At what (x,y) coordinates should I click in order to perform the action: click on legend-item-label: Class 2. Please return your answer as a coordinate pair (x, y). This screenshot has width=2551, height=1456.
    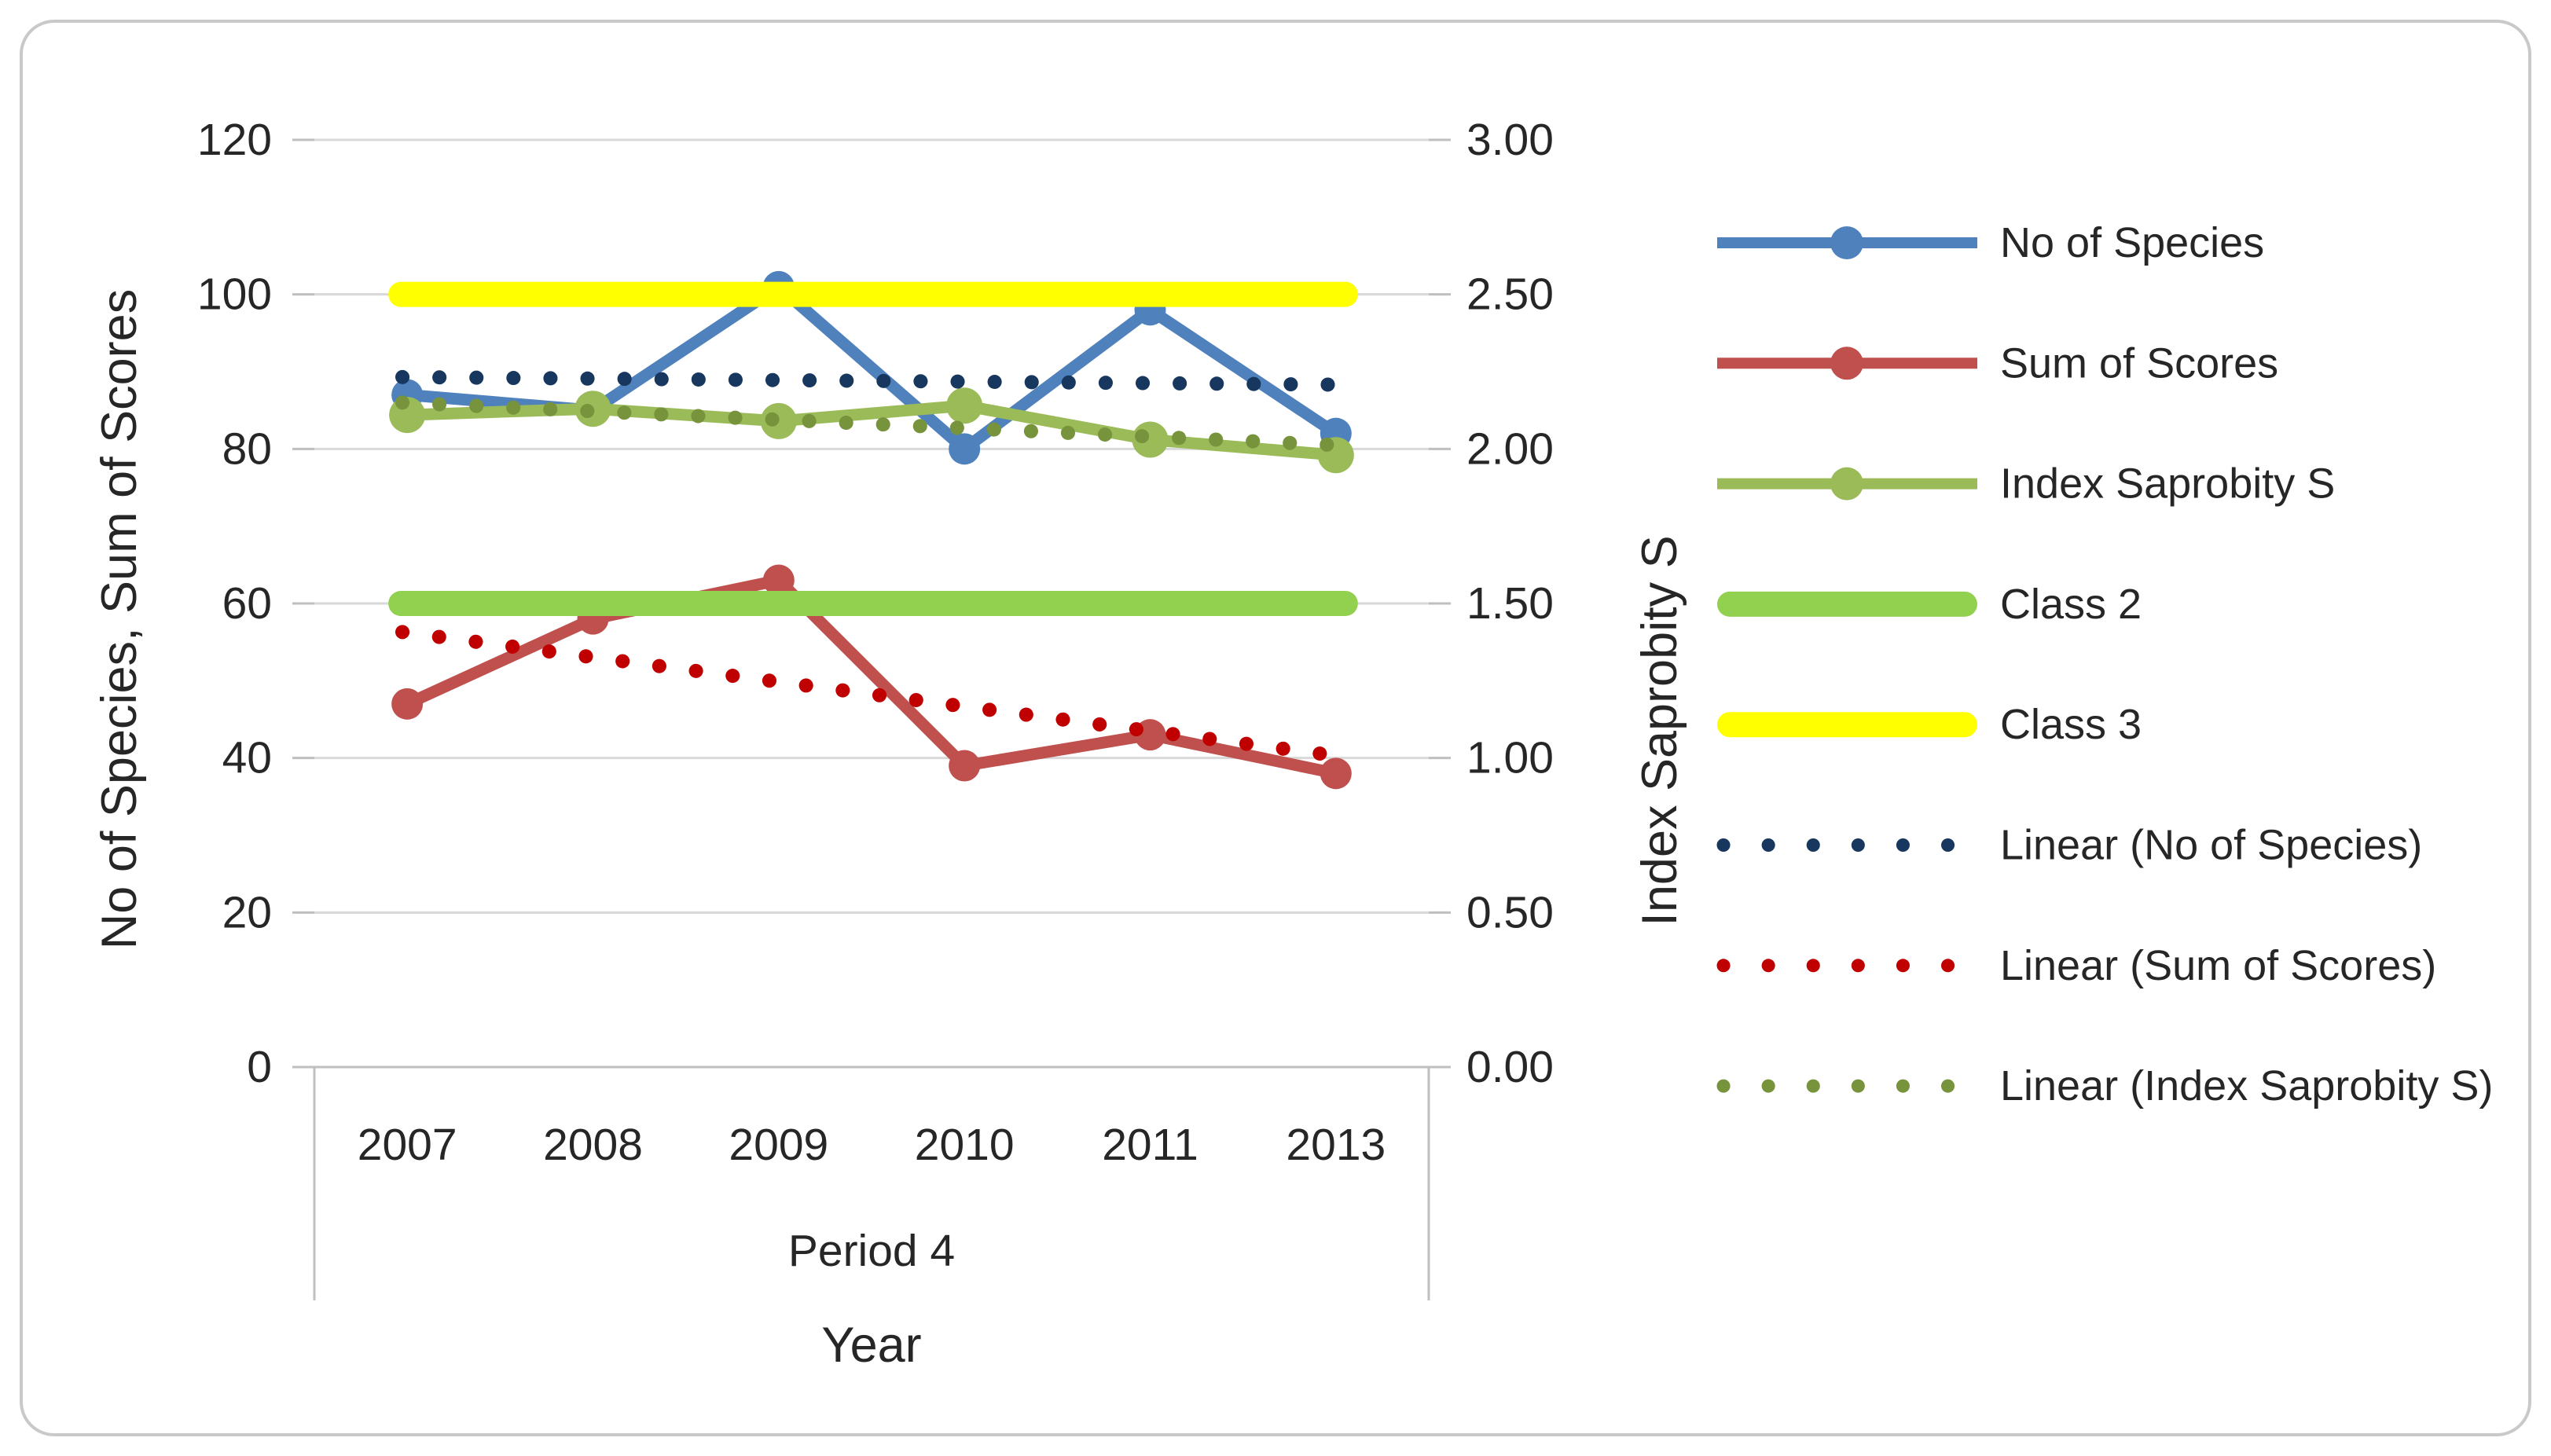
    Looking at the image, I should click on (2071, 604).